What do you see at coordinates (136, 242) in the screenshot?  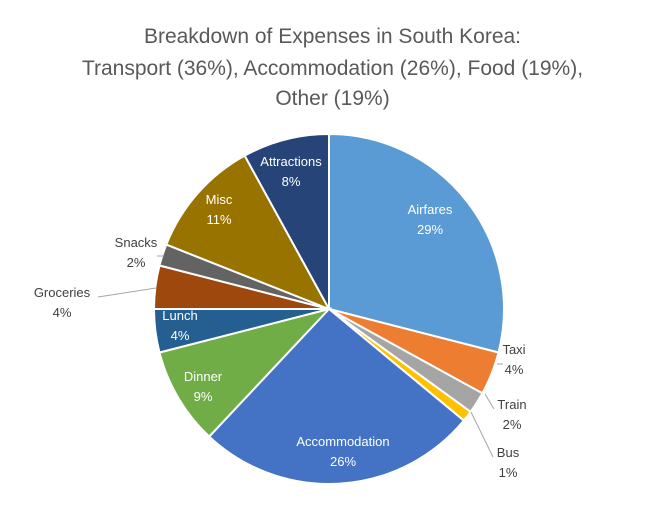 I see `slice-label-snacks: Snacks` at bounding box center [136, 242].